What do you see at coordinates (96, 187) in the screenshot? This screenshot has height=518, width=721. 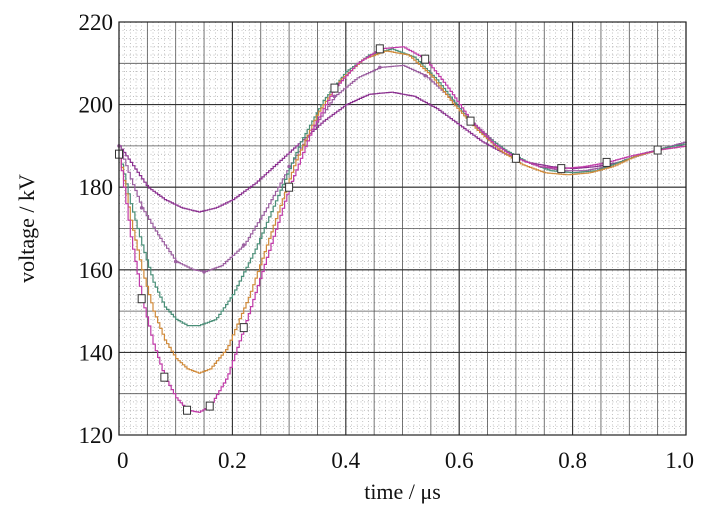 I see `y-tick-label: 180` at bounding box center [96, 187].